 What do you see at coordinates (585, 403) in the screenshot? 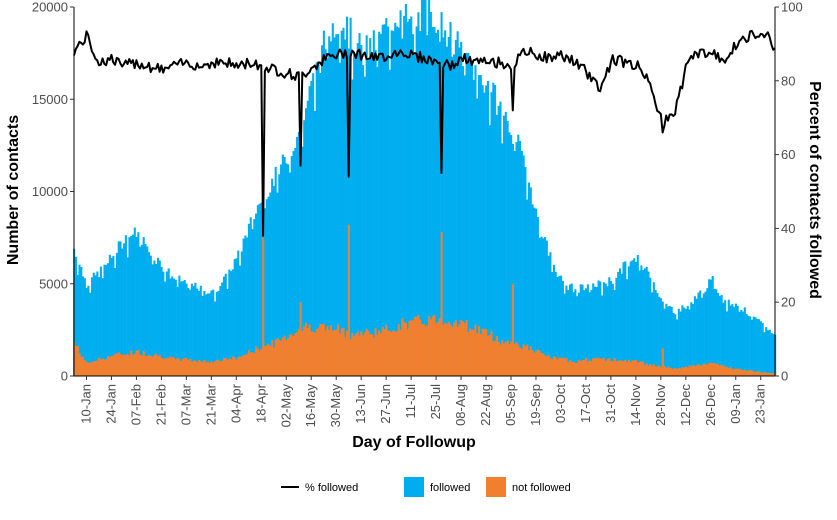
I see `x-tick-label: 17-Oct` at bounding box center [585, 403].